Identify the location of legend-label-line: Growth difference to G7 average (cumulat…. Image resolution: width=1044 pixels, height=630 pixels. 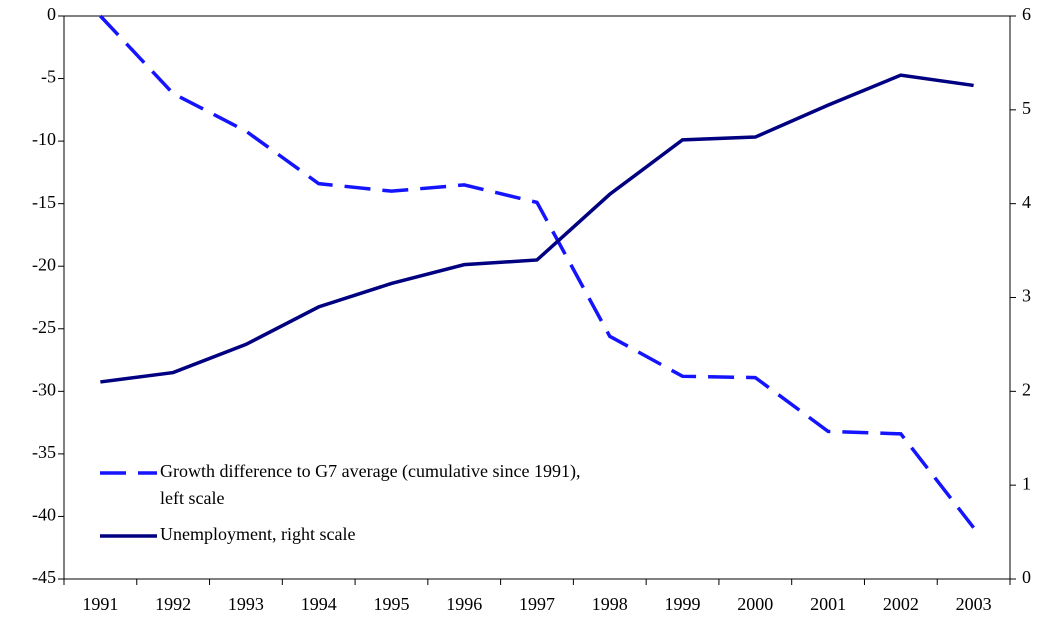
(370, 471).